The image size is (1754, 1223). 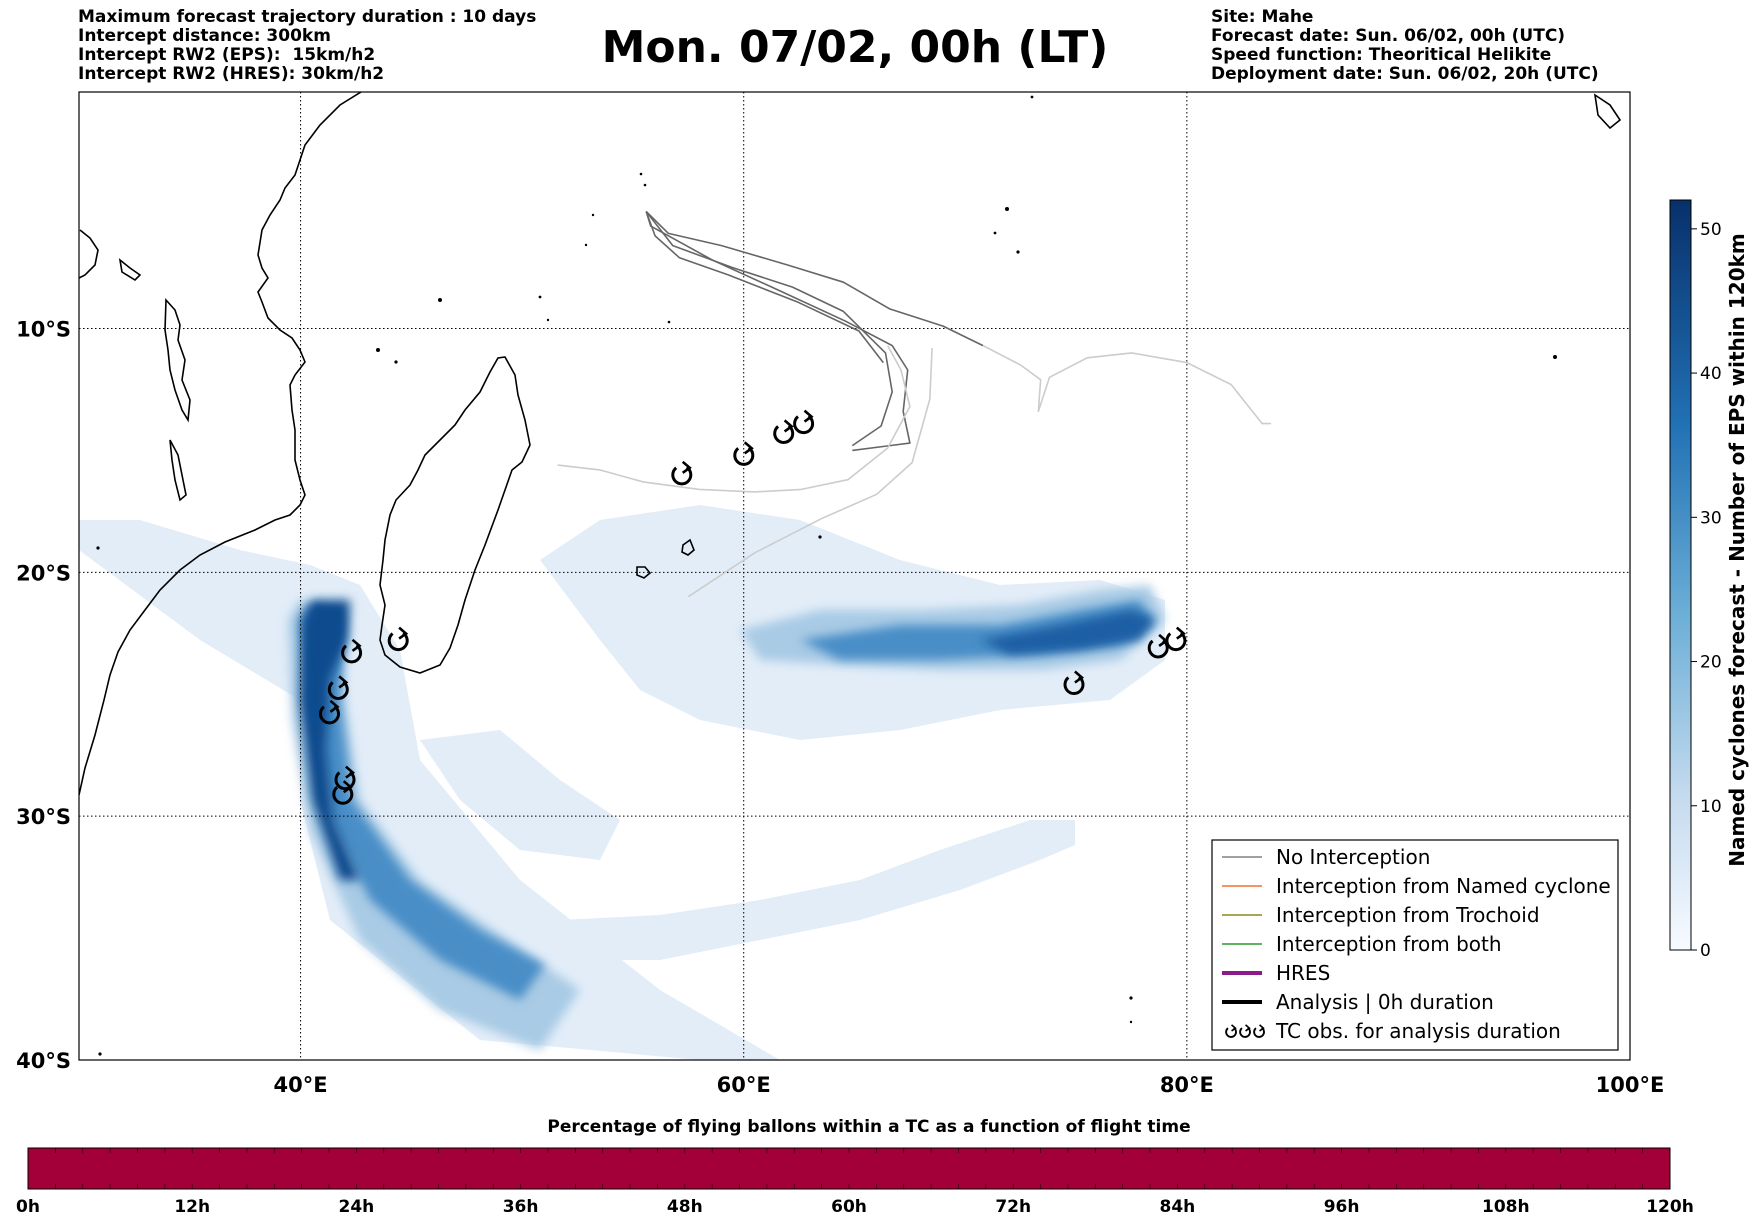 I want to click on percentage-bar-fill, so click(x=849, y=1168).